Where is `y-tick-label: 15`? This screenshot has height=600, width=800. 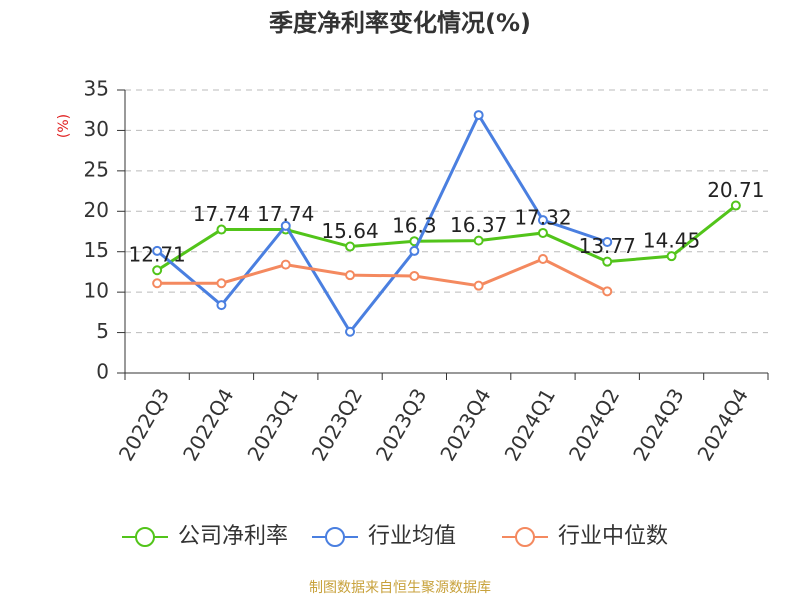 y-tick-label: 15 is located at coordinates (96, 250).